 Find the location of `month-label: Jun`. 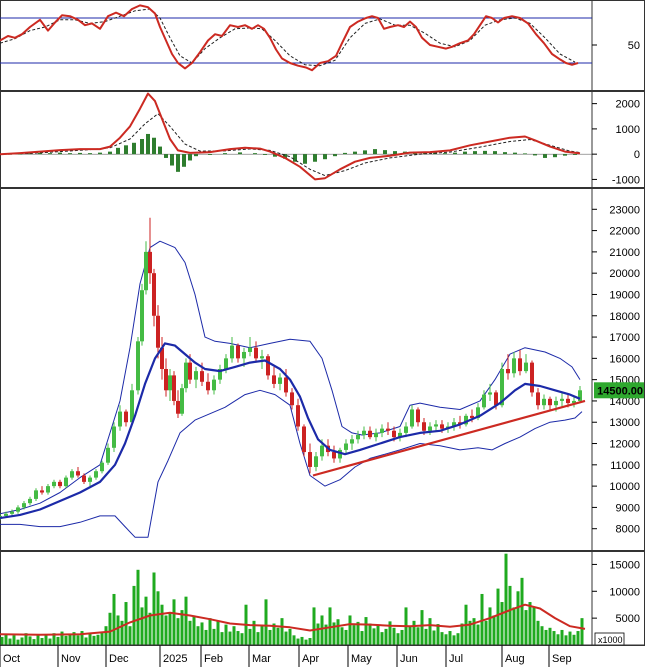

month-label: Jun is located at coordinates (409, 659).